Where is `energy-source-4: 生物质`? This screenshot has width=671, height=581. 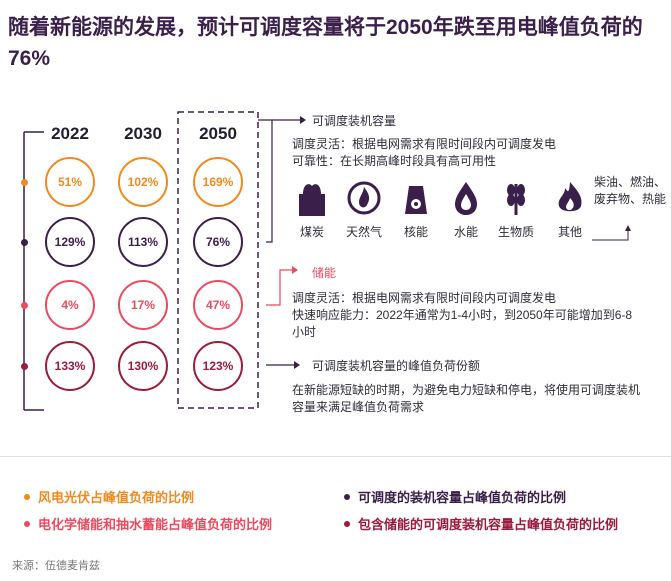 energy-source-4: 生物质 is located at coordinates (516, 210).